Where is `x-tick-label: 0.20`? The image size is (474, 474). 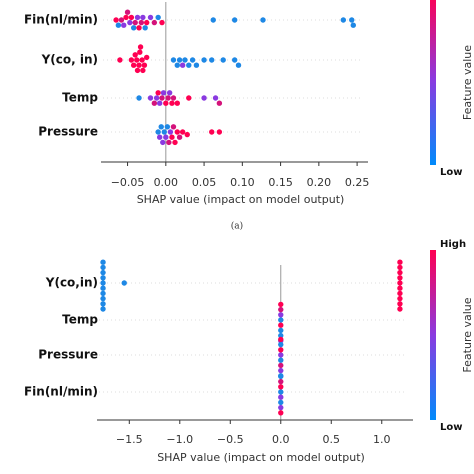 x-tick-label: 0.20 is located at coordinates (319, 182).